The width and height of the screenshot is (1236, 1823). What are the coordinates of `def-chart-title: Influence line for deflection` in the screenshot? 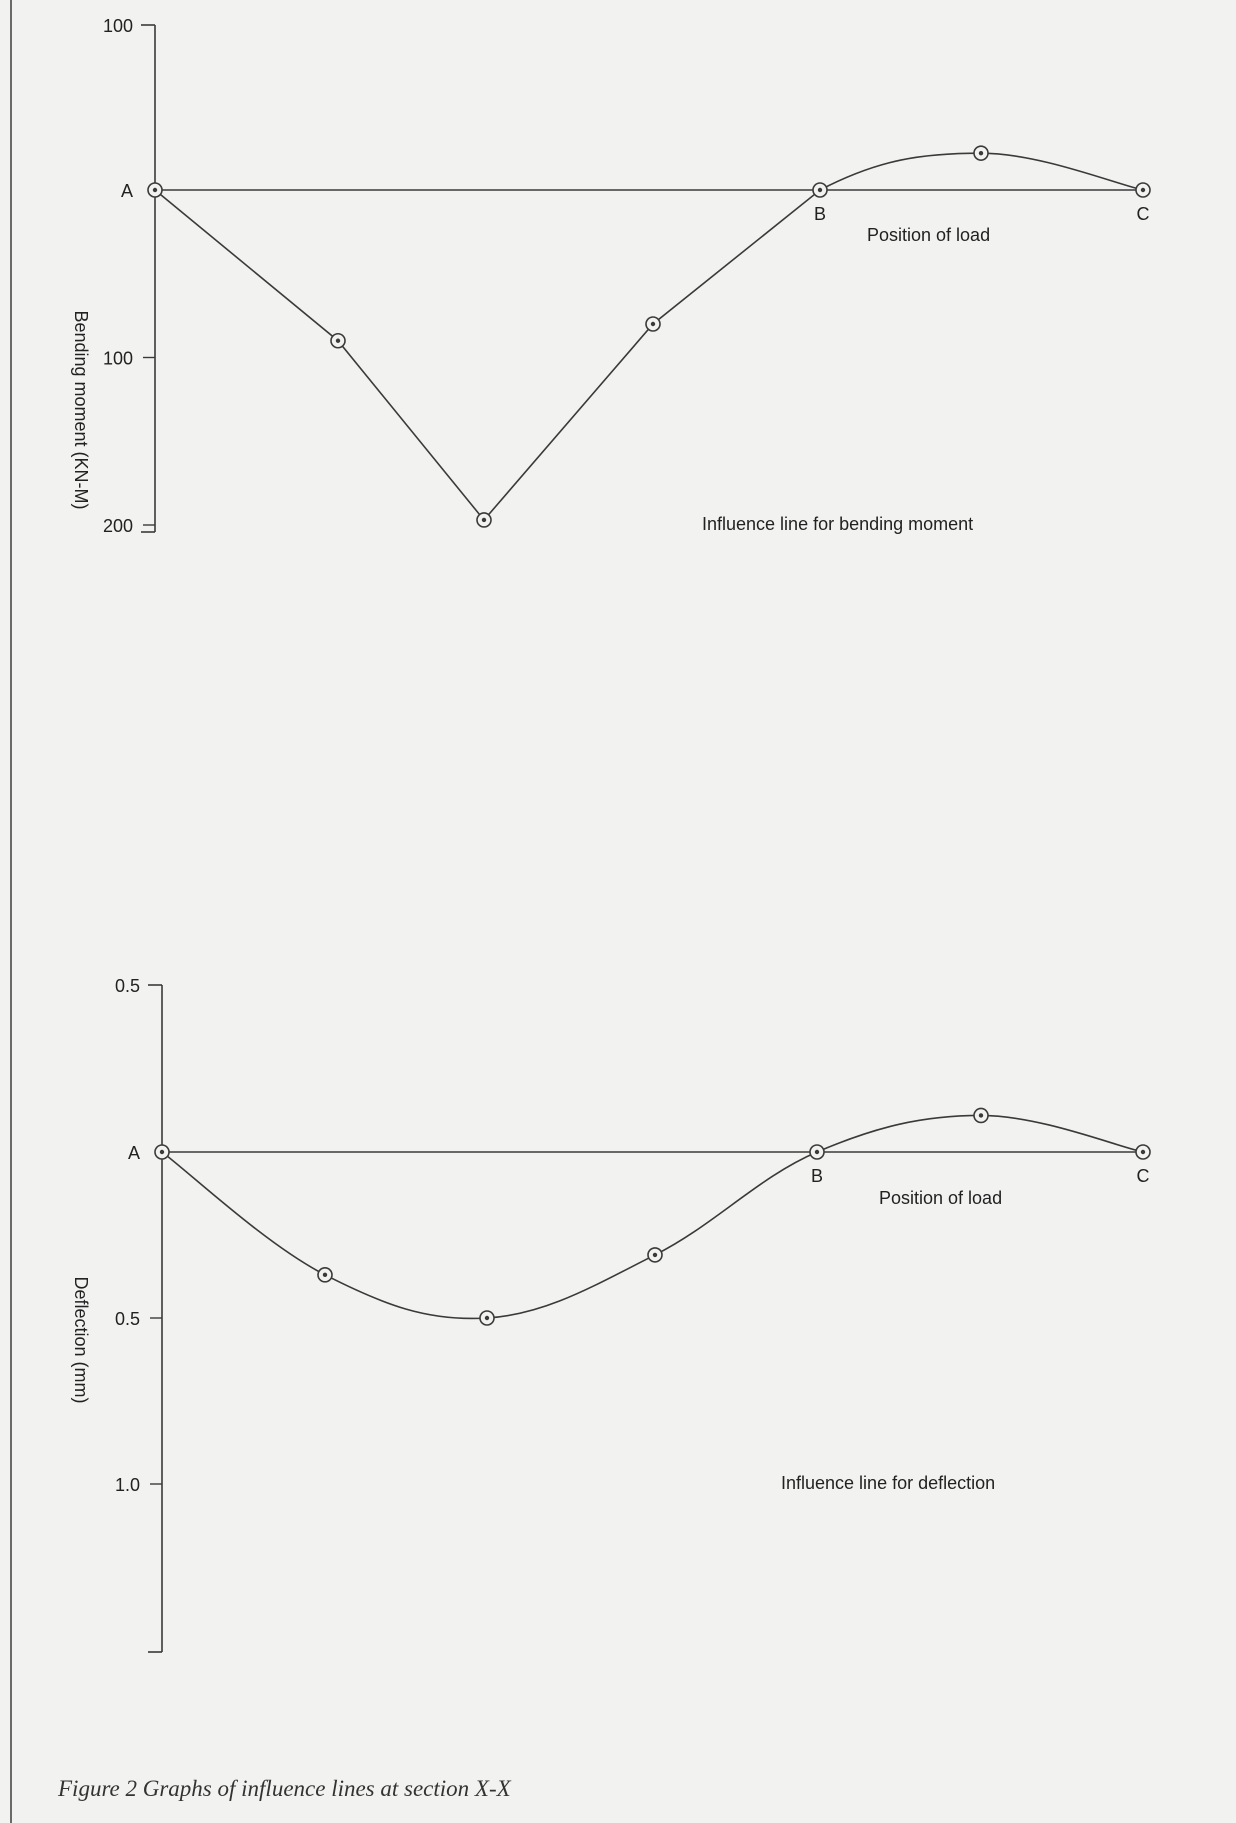 It's located at (888, 1483).